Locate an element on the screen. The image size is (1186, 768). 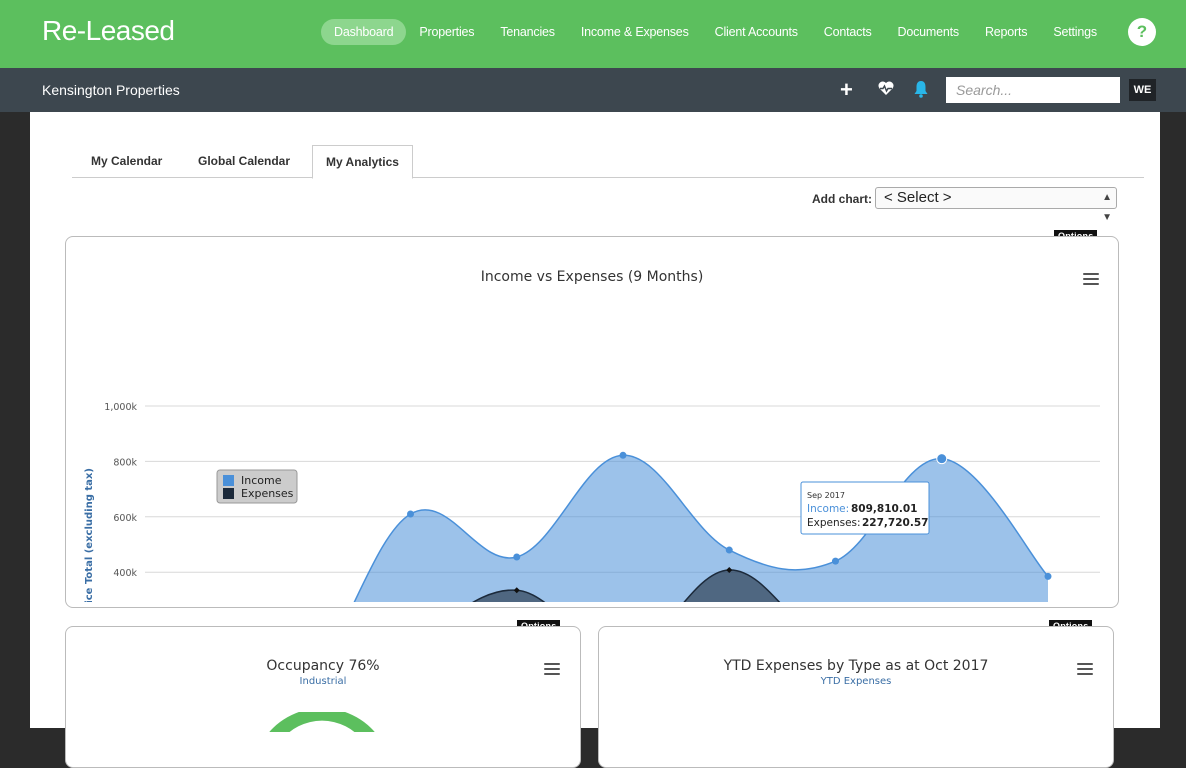
sub-header: Kensington Properties + WE is located at coordinates (593, 90).